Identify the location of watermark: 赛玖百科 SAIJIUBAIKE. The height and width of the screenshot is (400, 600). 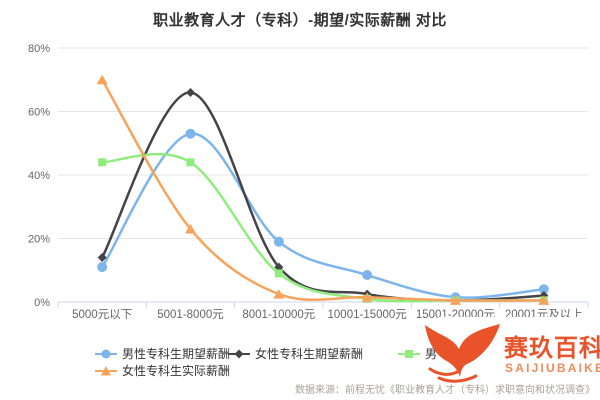
(512, 358).